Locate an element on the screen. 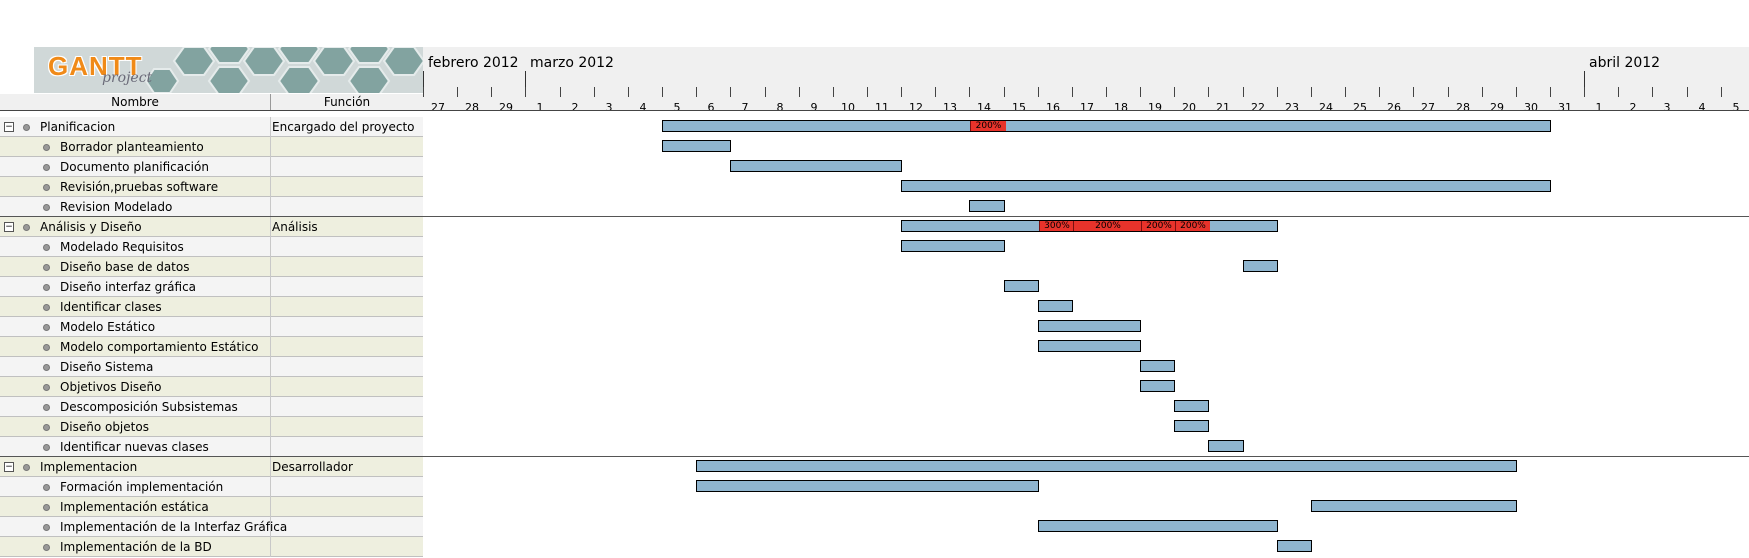 This screenshot has width=1749, height=558. column-header-name: Nombre is located at coordinates (135, 102).